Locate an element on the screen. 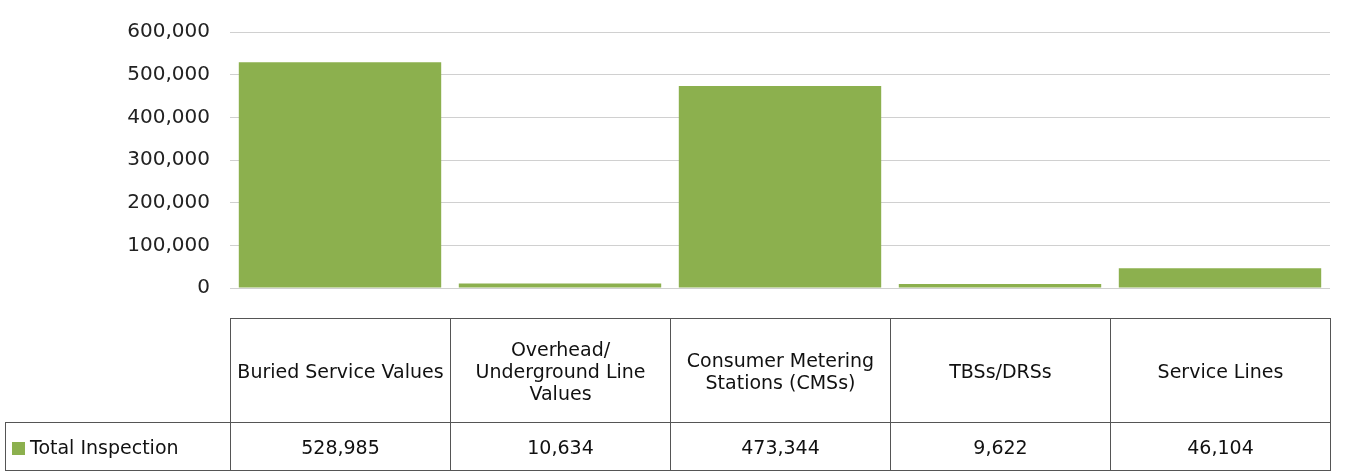 The width and height of the screenshot is (1348, 474). y-tick-label: 200,000 is located at coordinates (168, 200).